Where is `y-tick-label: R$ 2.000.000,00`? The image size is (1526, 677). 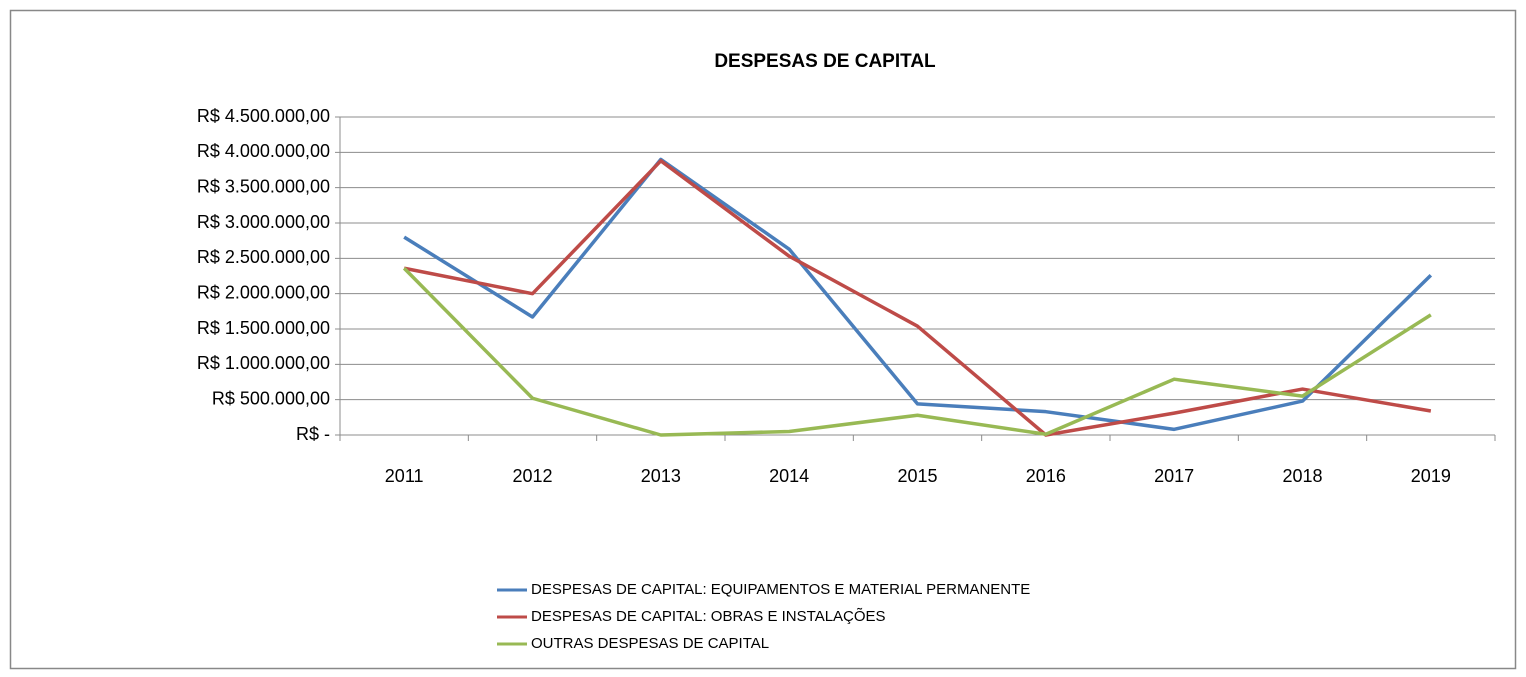 y-tick-label: R$ 2.000.000,00 is located at coordinates (263, 292).